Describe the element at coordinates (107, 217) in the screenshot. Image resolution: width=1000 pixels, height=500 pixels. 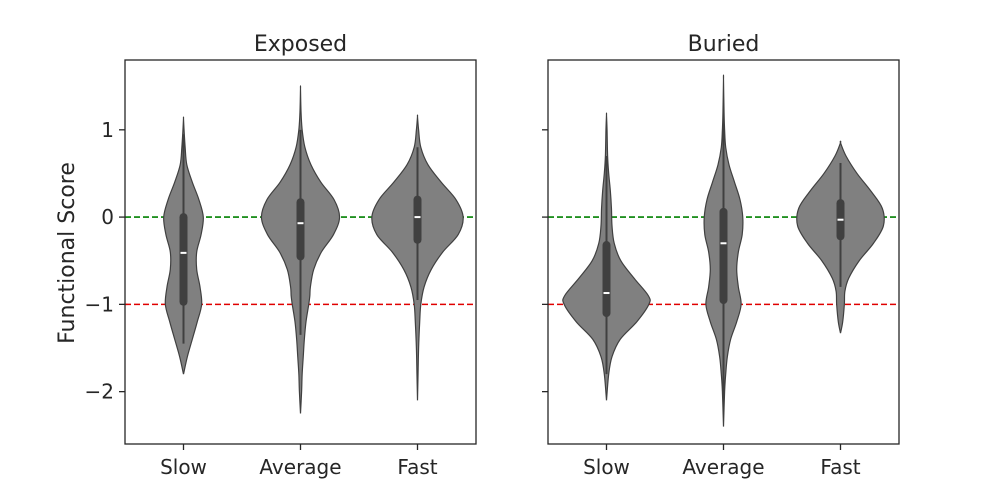
I see `y-tick-label: 0` at that location.